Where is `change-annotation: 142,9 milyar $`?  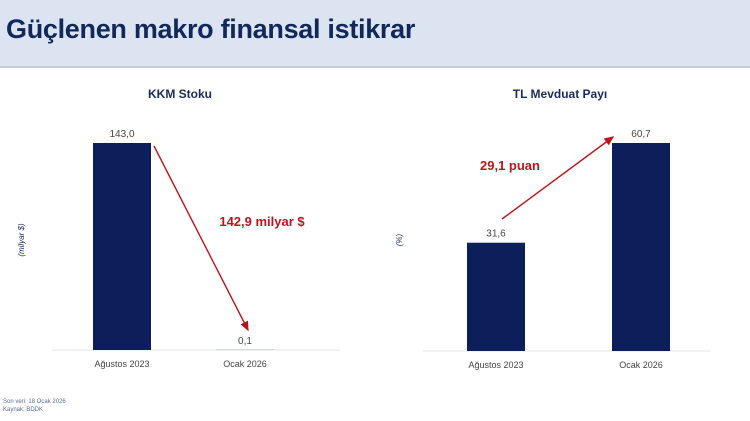 change-annotation: 142,9 milyar $ is located at coordinates (262, 221).